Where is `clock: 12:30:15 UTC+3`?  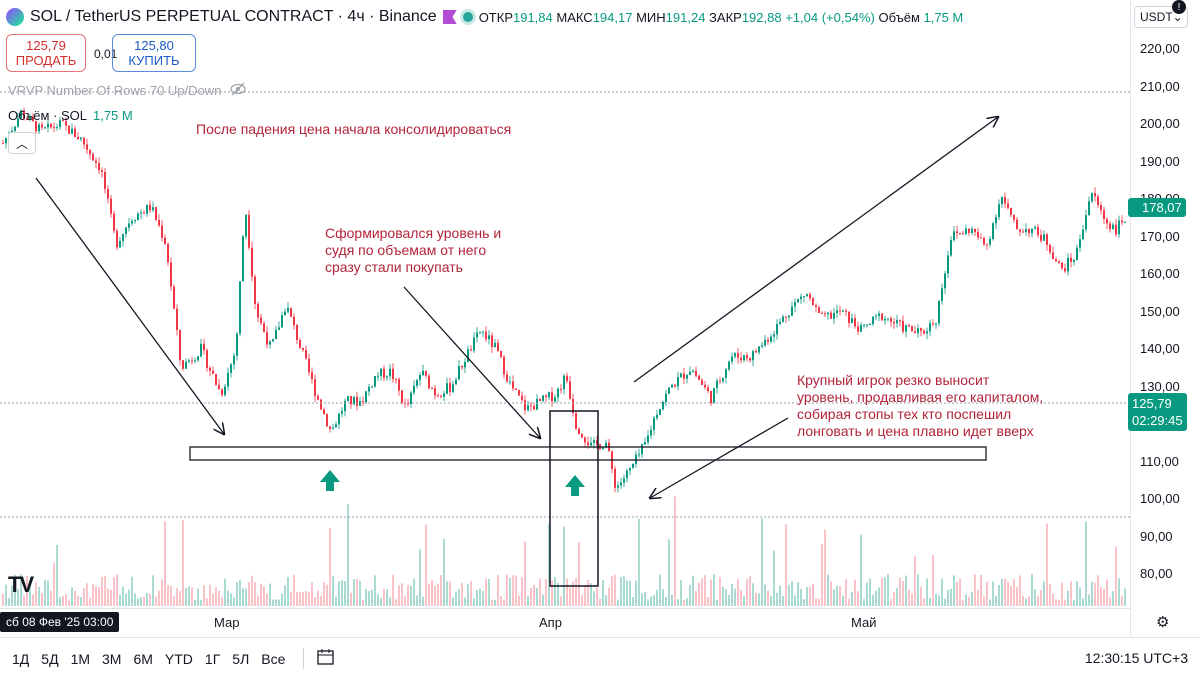 clock: 12:30:15 UTC+3 is located at coordinates (1136, 658).